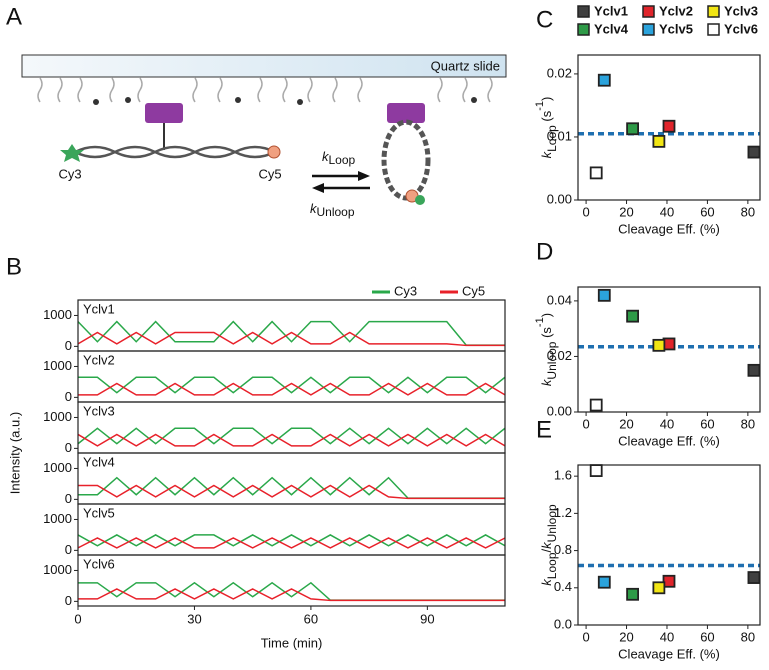 The image size is (769, 670). I want to click on y-axis-label: kUnloop (s-1), so click(546, 349).